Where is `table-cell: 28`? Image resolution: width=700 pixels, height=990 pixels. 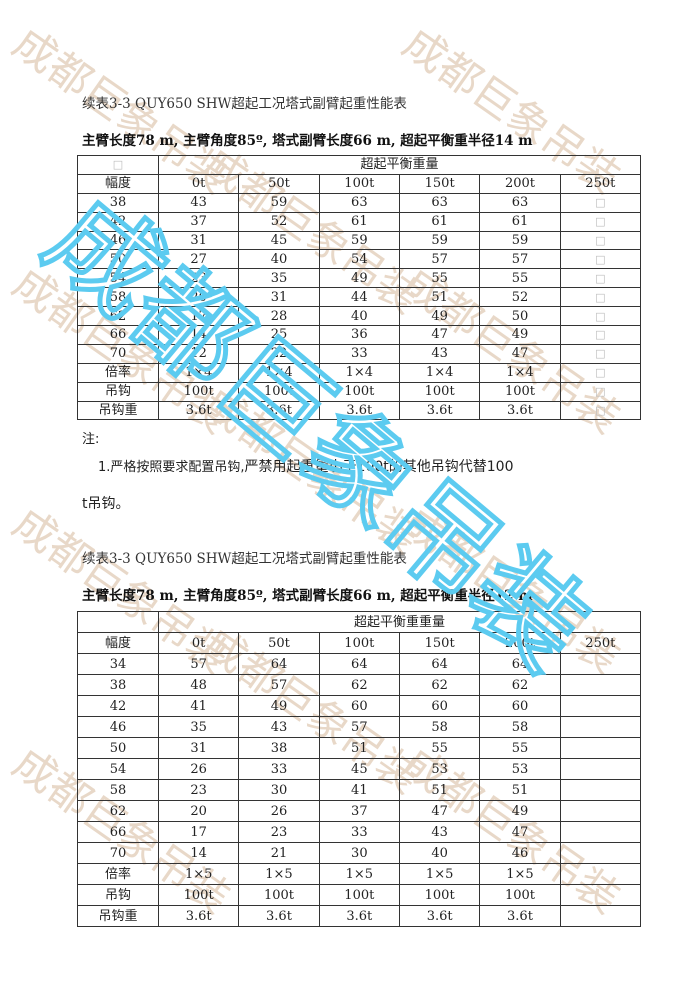
table-cell: 28 is located at coordinates (279, 316).